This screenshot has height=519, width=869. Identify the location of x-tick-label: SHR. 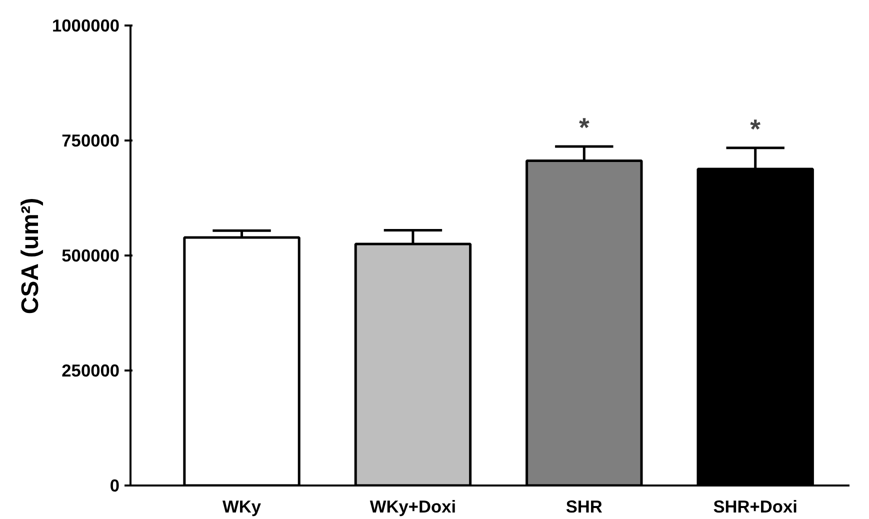
(584, 506).